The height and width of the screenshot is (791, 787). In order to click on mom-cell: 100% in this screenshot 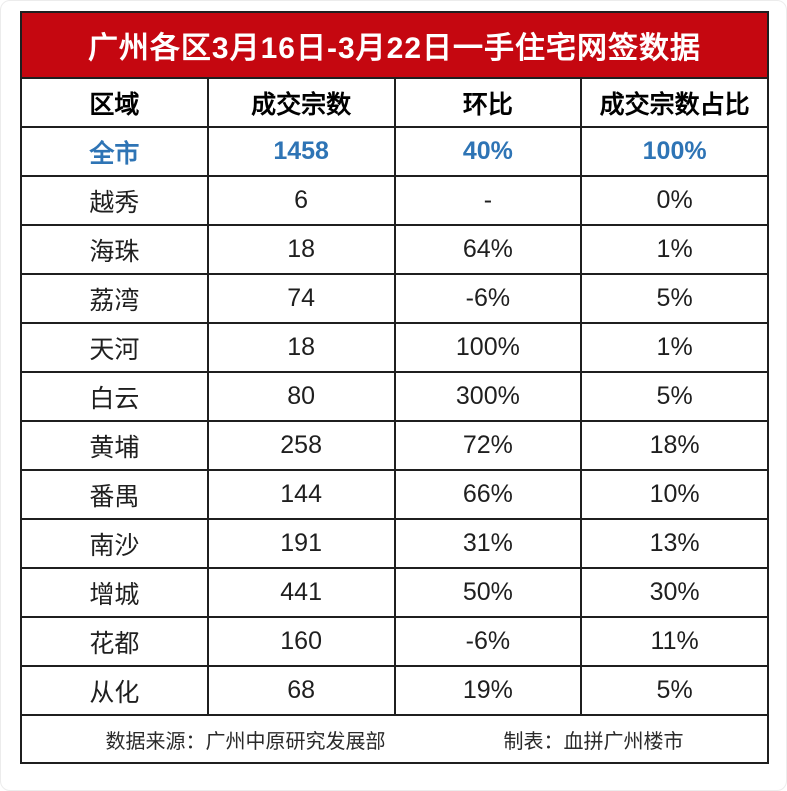, I will do `click(488, 347)`.